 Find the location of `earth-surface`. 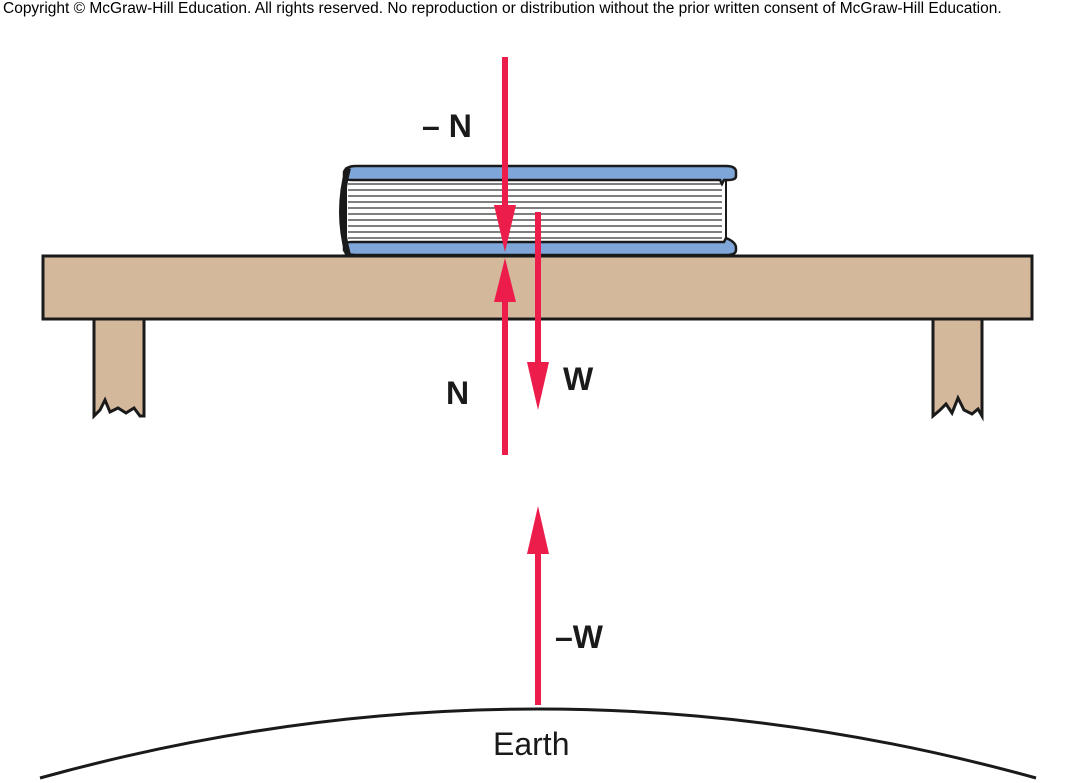

earth-surface is located at coordinates (538, 743).